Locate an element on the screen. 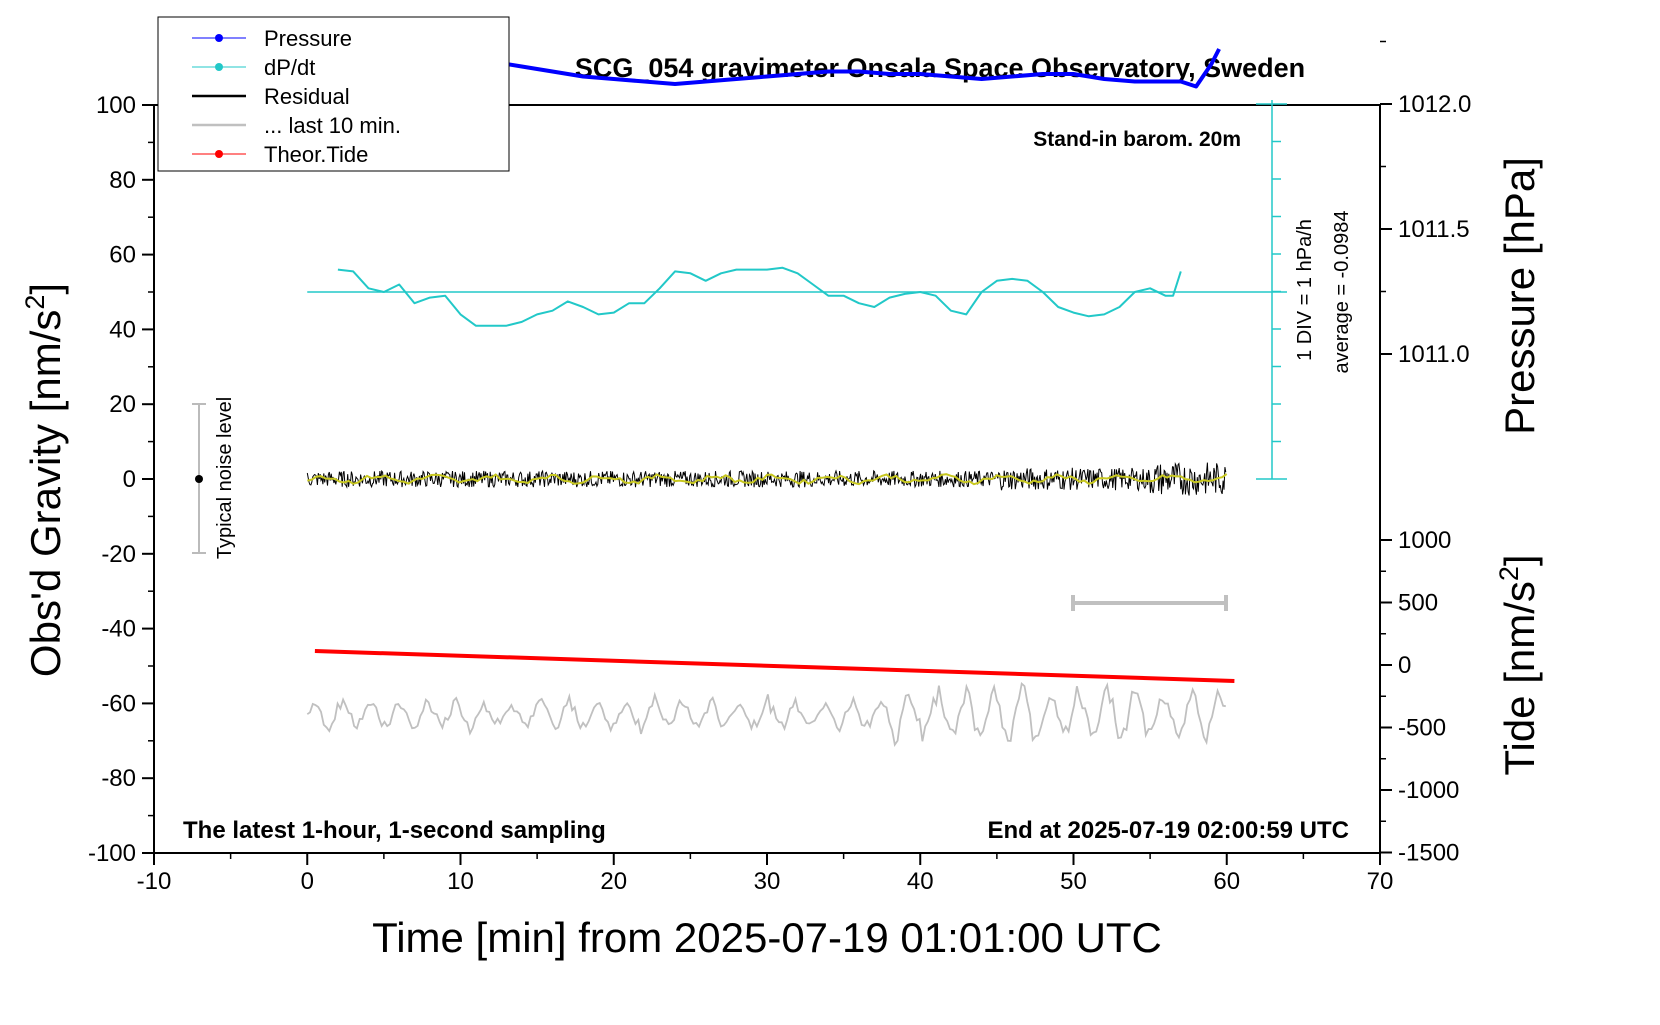 The width and height of the screenshot is (1660, 1025). y-tick-label-gravity: -100 is located at coordinates (112, 853).